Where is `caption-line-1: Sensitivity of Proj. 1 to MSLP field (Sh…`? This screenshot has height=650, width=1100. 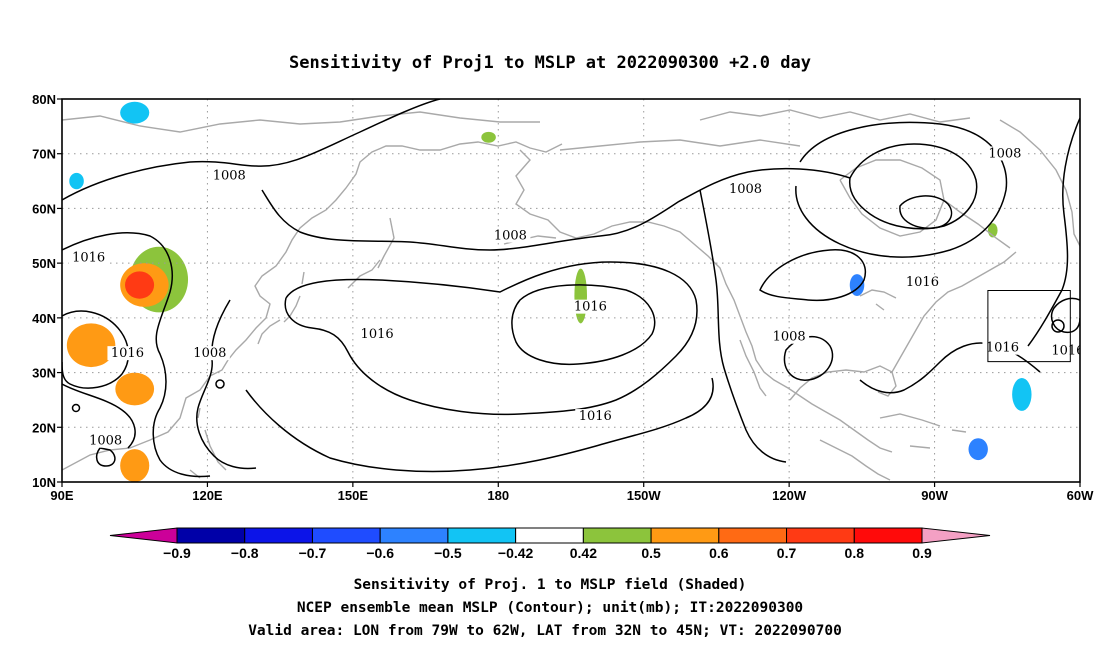 caption-line-1: Sensitivity of Proj. 1 to MSLP field (Sh… is located at coordinates (550, 585).